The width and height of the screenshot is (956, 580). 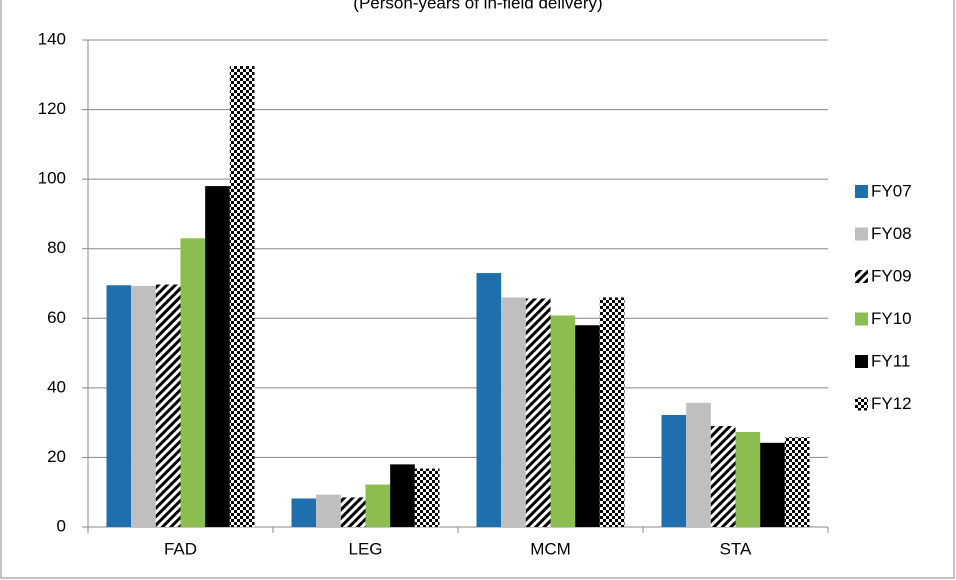 I want to click on x-tick-label: FAD, so click(x=180, y=548).